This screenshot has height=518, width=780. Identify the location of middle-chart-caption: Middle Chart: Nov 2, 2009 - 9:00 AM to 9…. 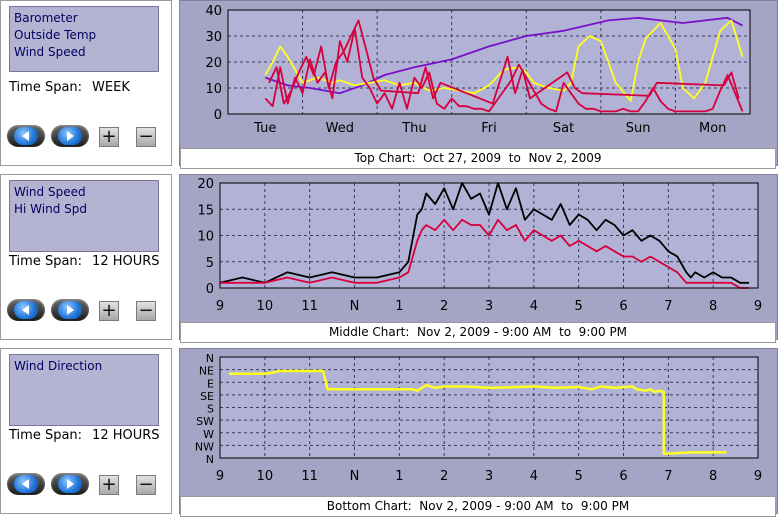
(478, 332).